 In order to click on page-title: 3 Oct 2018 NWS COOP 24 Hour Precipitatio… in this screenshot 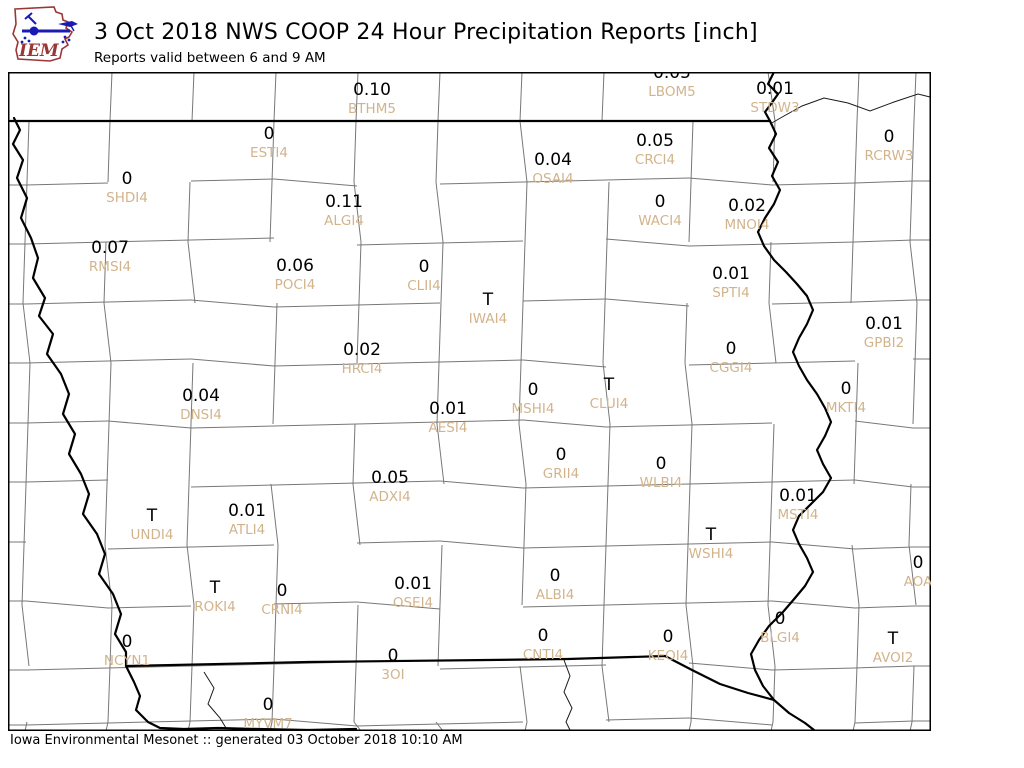, I will do `click(426, 32)`.